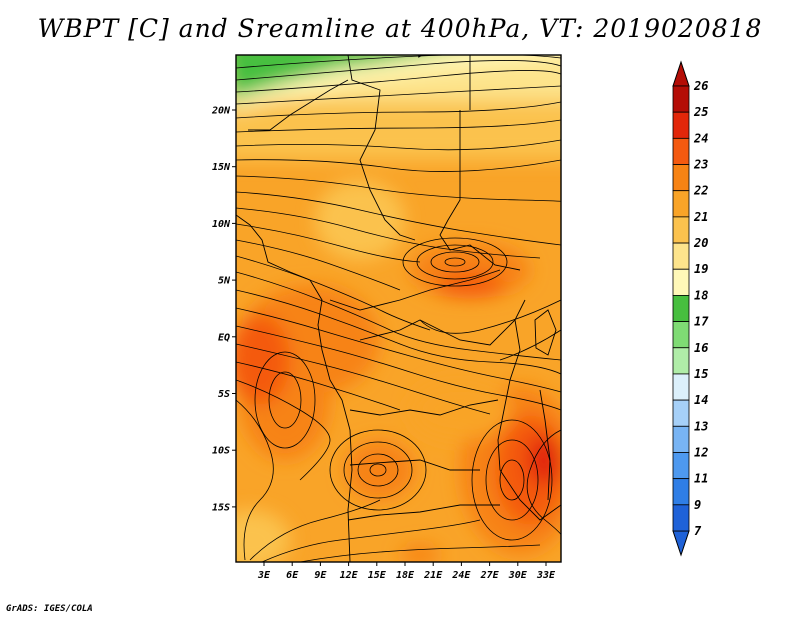 The image size is (800, 618). What do you see at coordinates (701, 479) in the screenshot?
I see `legend-label: 11` at bounding box center [701, 479].